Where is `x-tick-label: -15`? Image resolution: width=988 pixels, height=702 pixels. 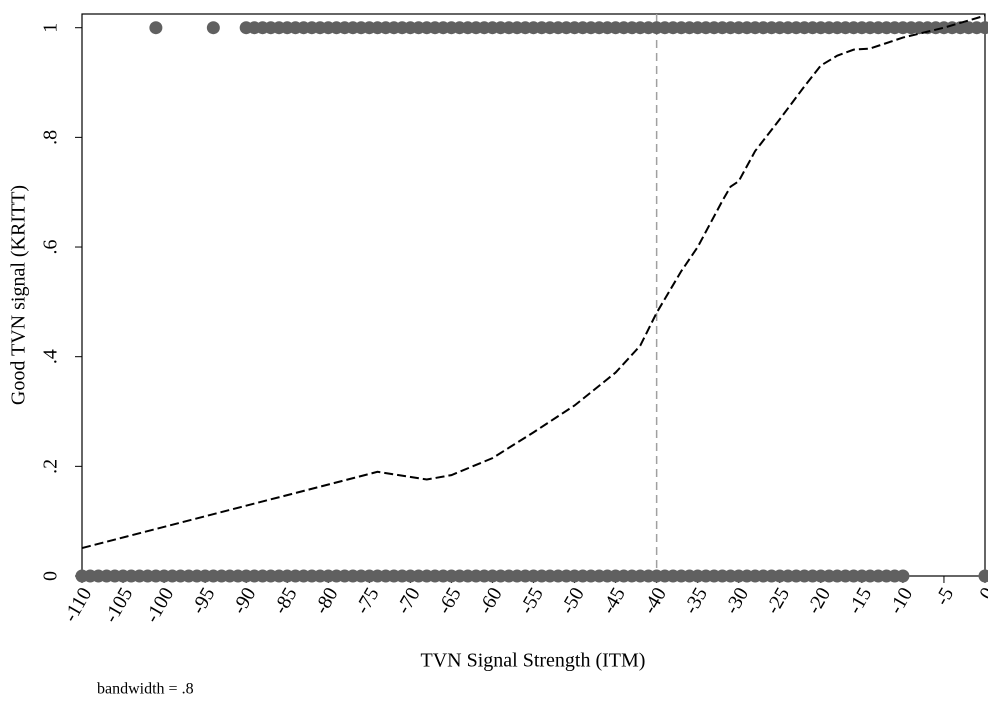 x-tick-label: -15 is located at coordinates (860, 601).